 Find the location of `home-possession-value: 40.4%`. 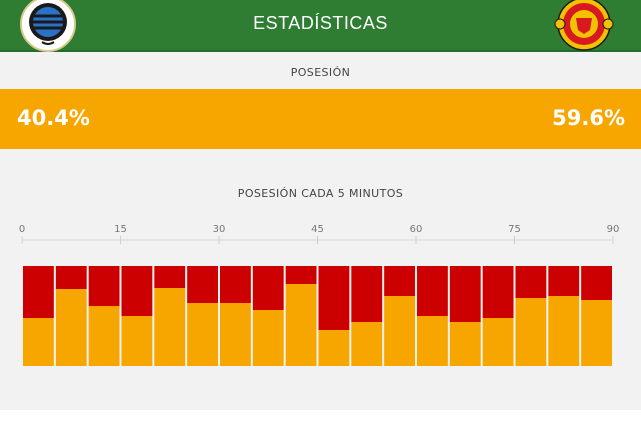

home-possession-value: 40.4% is located at coordinates (53, 118).